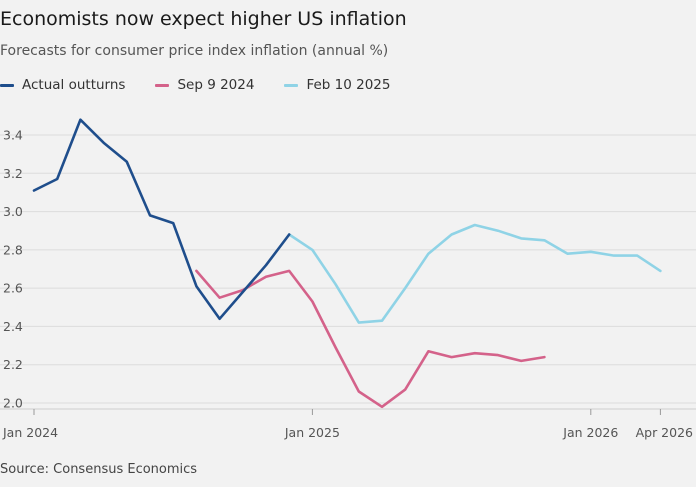 The width and height of the screenshot is (696, 487). Describe the element at coordinates (13, 173) in the screenshot. I see `y-tick-label-3.2: 3.2` at that location.